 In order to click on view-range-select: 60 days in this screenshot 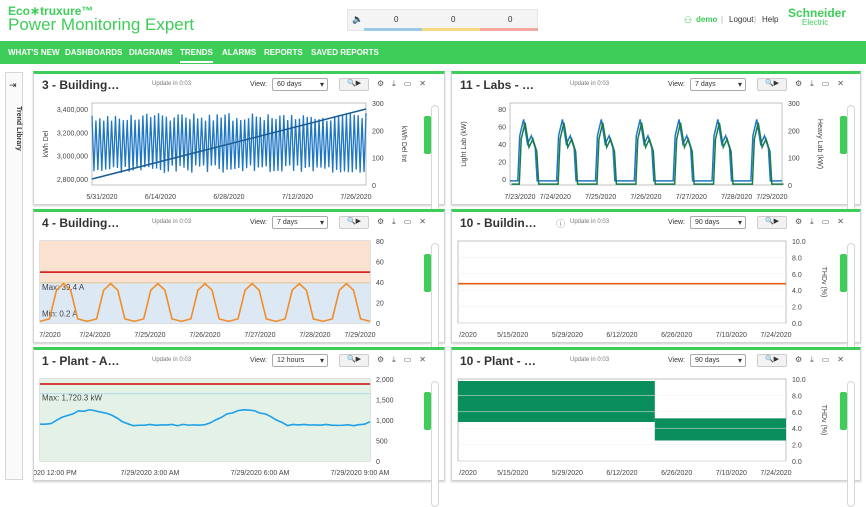, I will do `click(300, 84)`.